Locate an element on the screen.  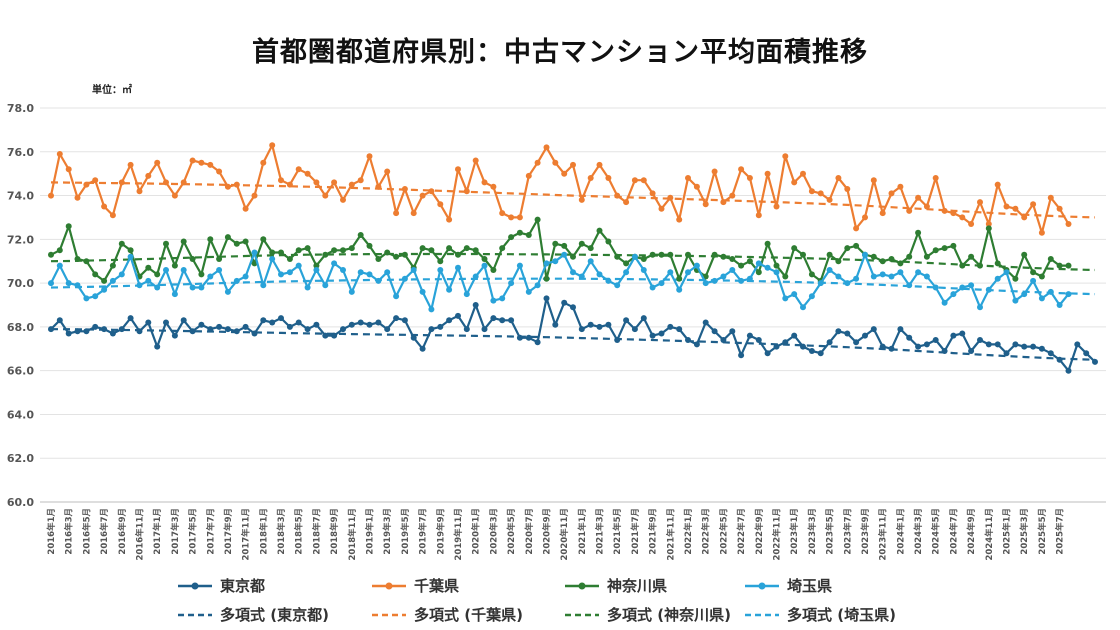
x-tick-label: 2022年5月 is located at coordinates (723, 531).